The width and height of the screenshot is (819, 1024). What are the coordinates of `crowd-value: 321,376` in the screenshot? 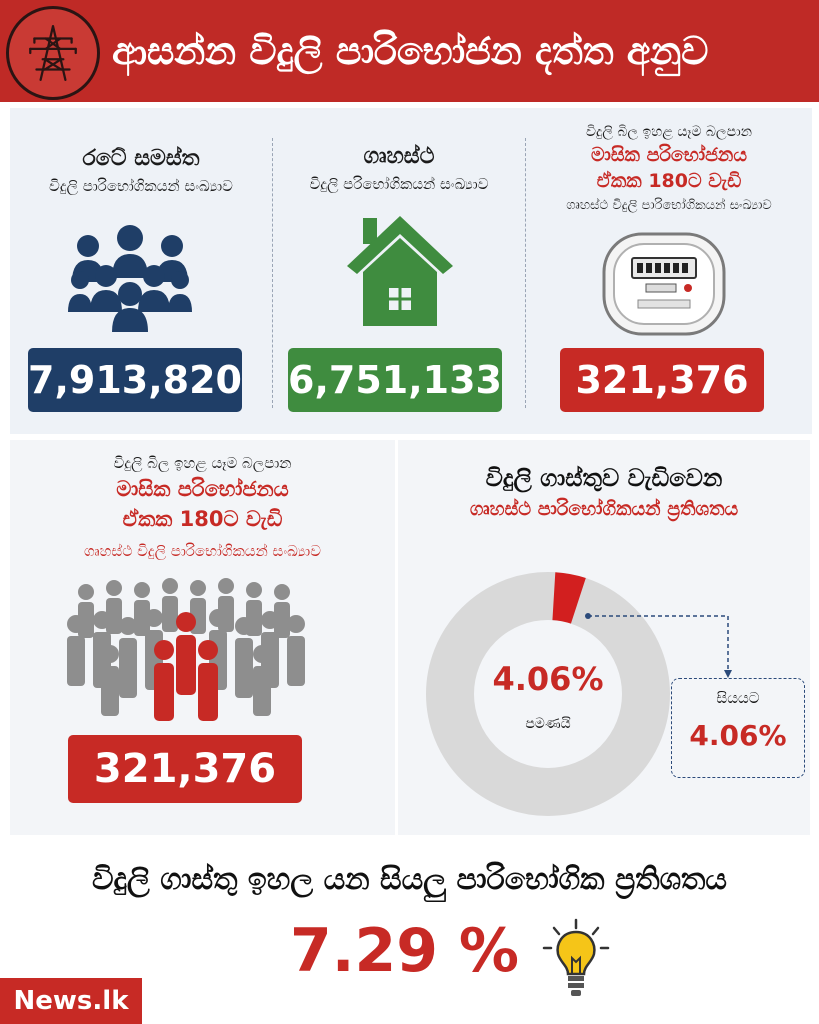 It's located at (185, 769).